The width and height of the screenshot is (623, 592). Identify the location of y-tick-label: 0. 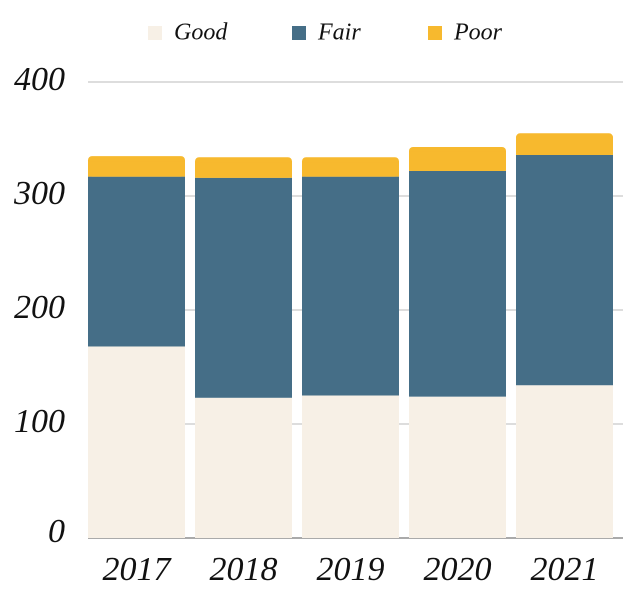
(56, 531).